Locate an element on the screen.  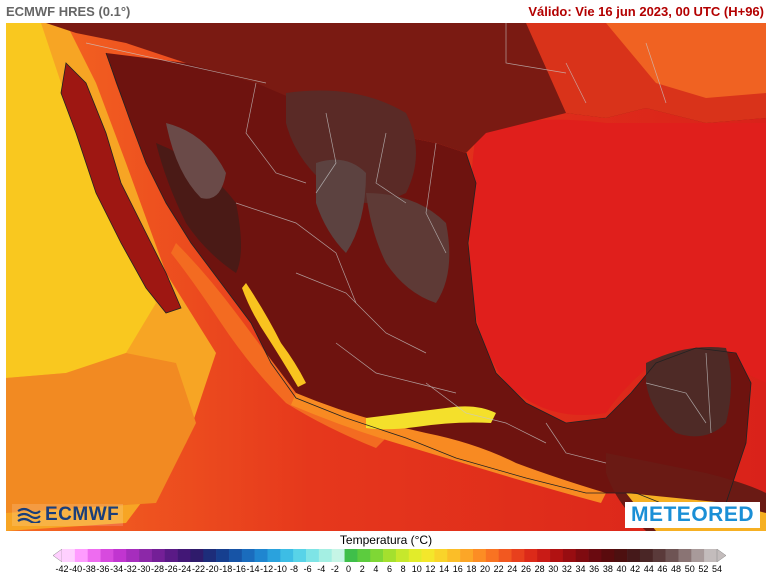
scale-min-arrow is located at coordinates (58, 555).